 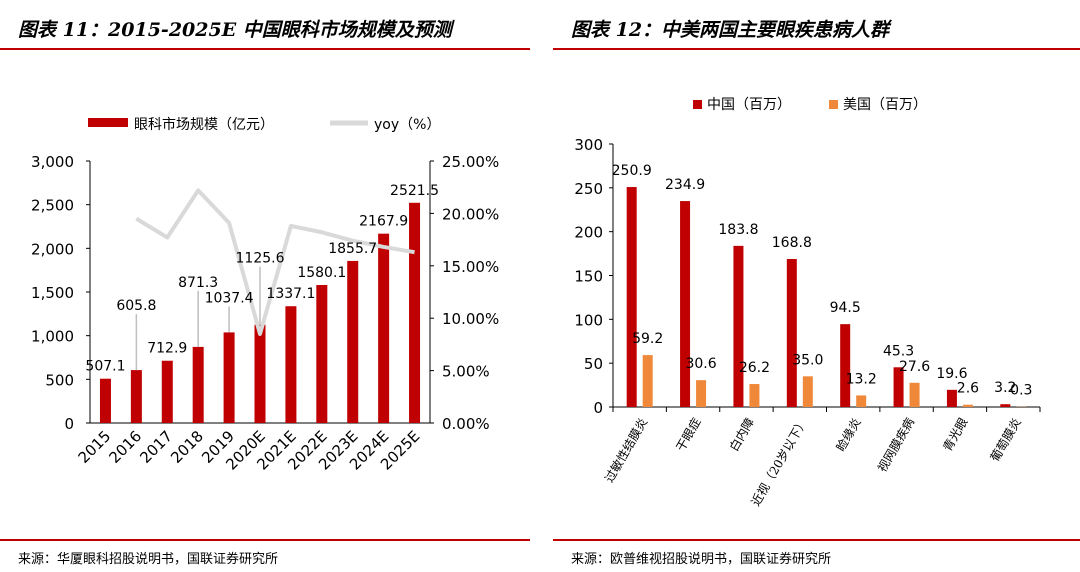 I want to click on x-tick-label: 近视（20岁以下）, so click(x=779, y=461).